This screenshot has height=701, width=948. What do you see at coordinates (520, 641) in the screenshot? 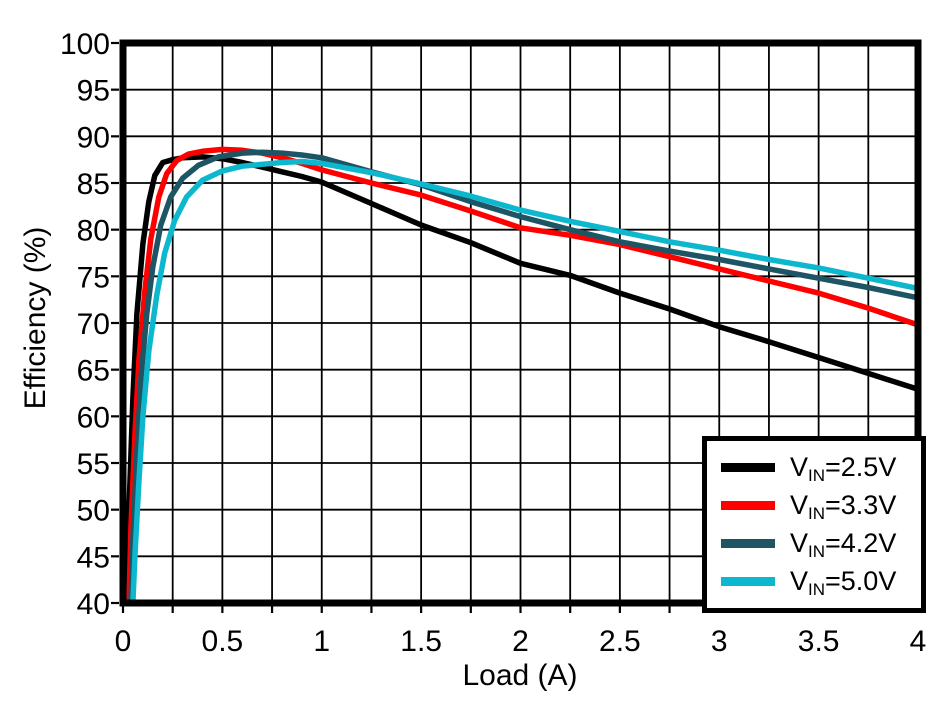
I see `x-tick-label: 2` at bounding box center [520, 641].